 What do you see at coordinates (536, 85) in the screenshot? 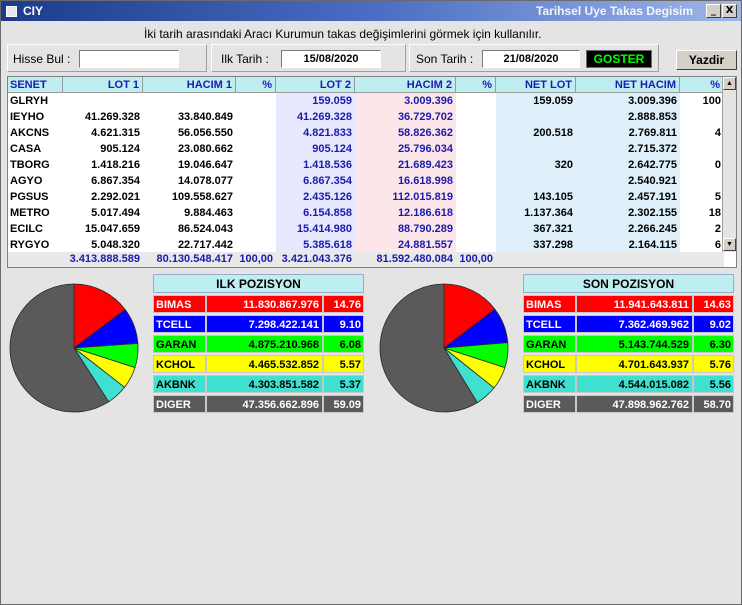
I see `column-header: NET LOT` at bounding box center [536, 85].